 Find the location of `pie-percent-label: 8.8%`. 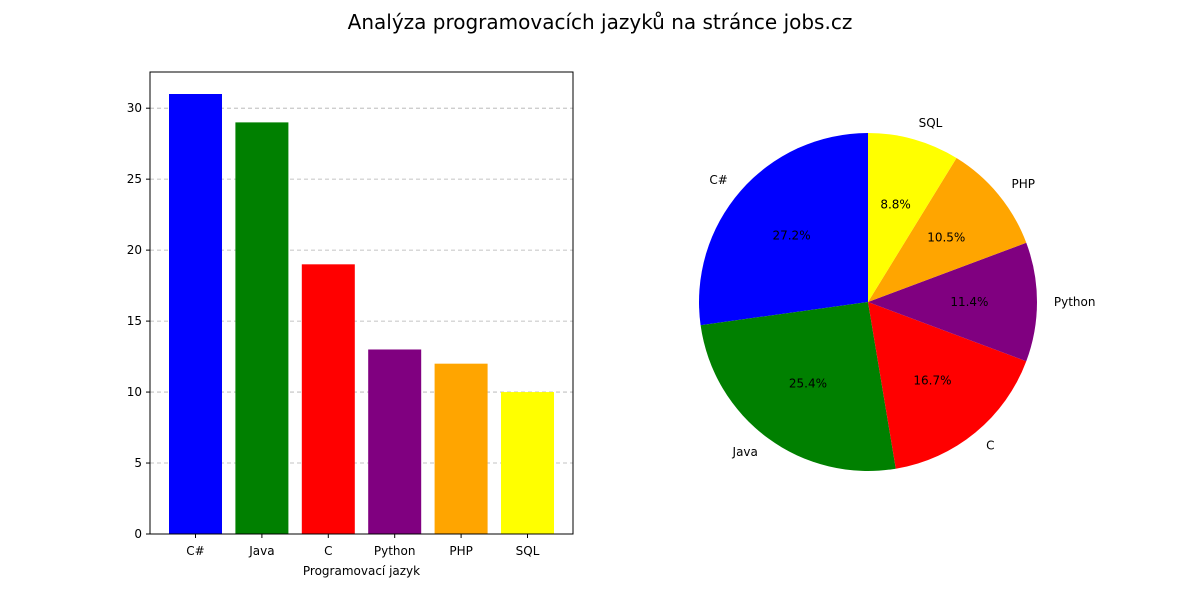

pie-percent-label: 8.8% is located at coordinates (895, 204).